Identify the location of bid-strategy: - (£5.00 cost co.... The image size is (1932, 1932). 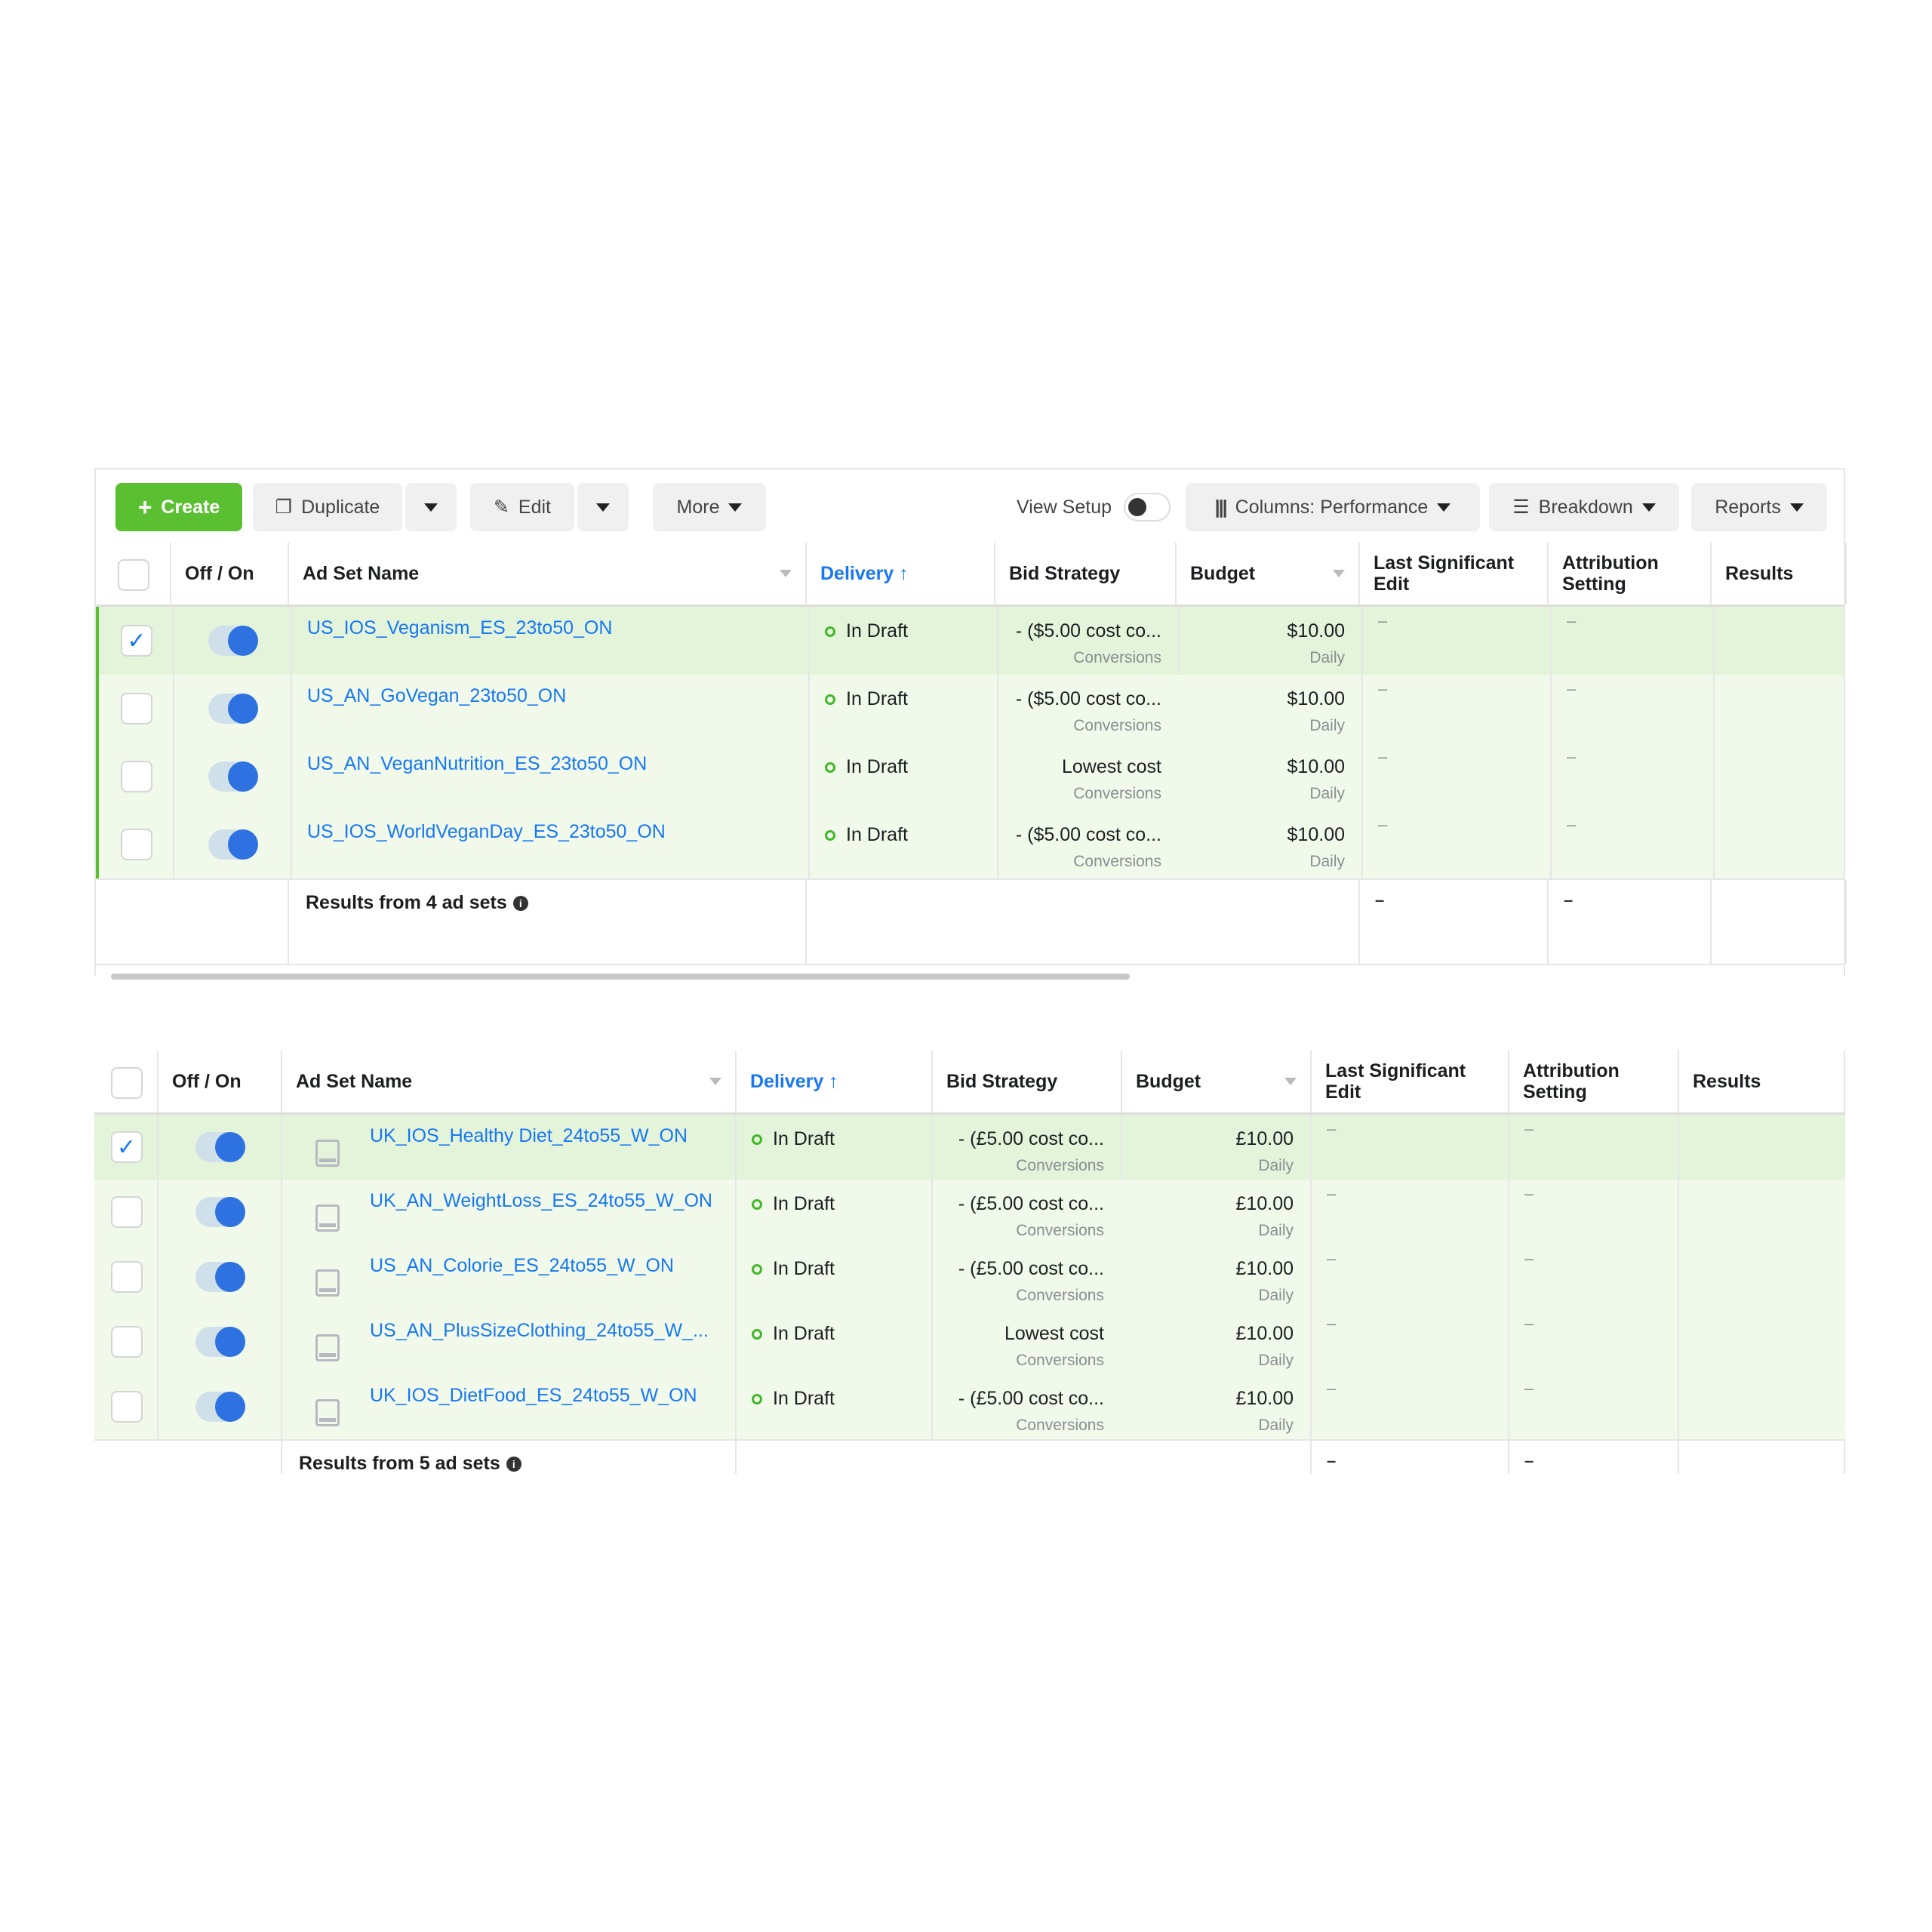
(1031, 1398).